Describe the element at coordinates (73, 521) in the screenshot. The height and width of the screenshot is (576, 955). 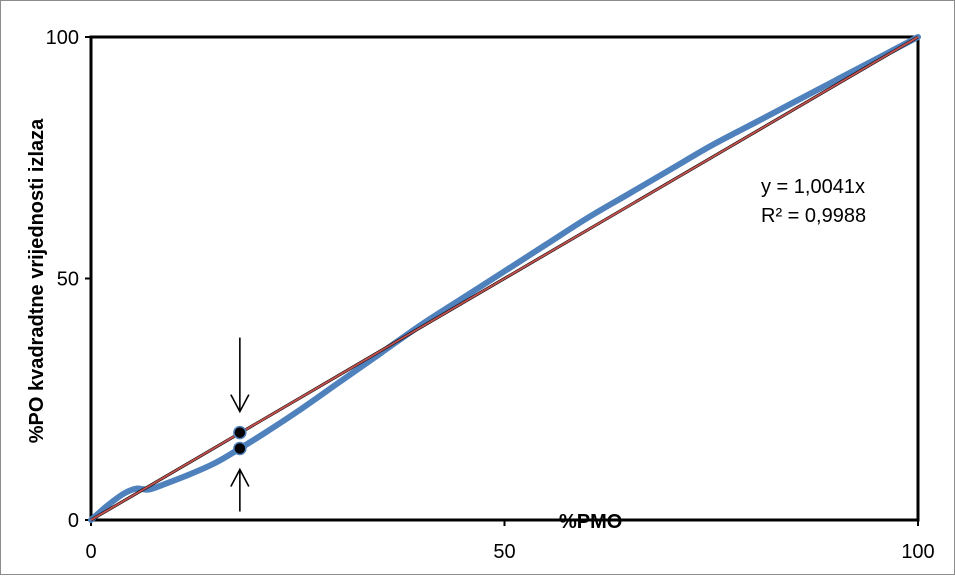
I see `y-tick-label: 0` at that location.